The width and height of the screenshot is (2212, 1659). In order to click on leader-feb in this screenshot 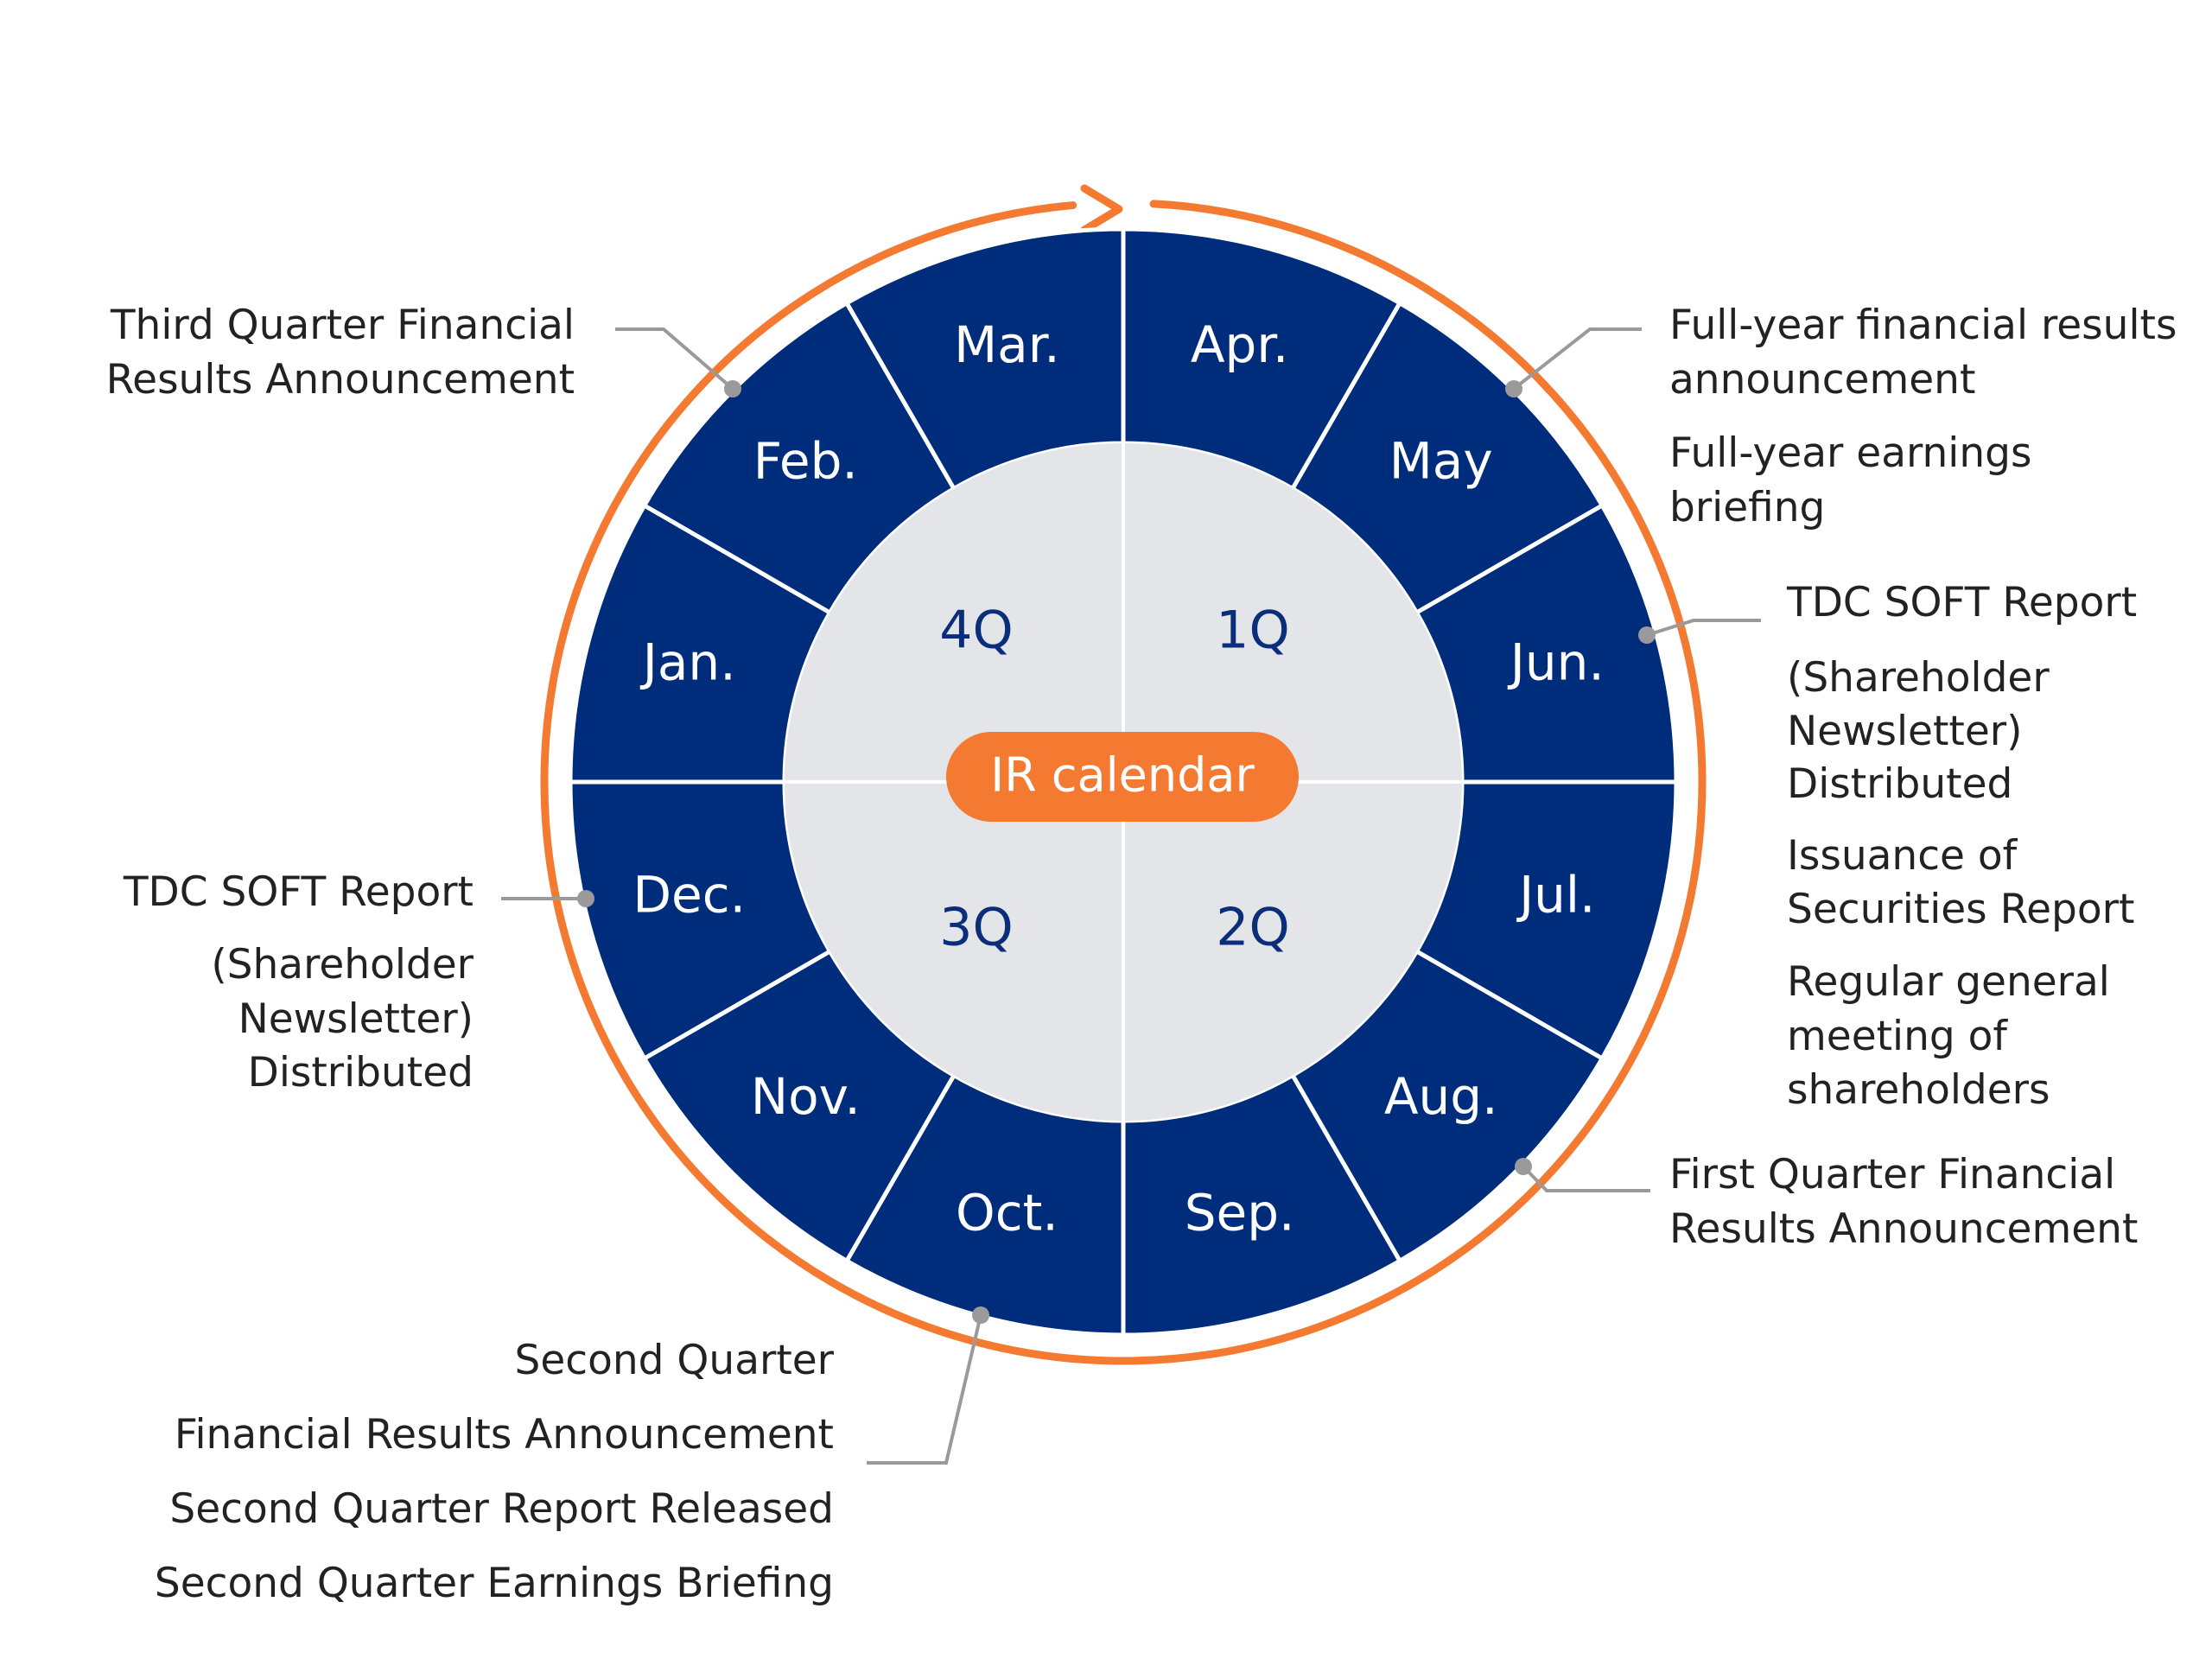, I will do `click(674, 359)`.